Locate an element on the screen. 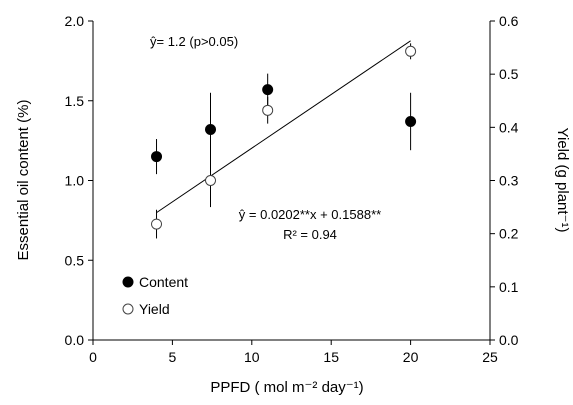 The height and width of the screenshot is (405, 573). y-left-axis-title: Essential oil content (%) is located at coordinates (23, 180).